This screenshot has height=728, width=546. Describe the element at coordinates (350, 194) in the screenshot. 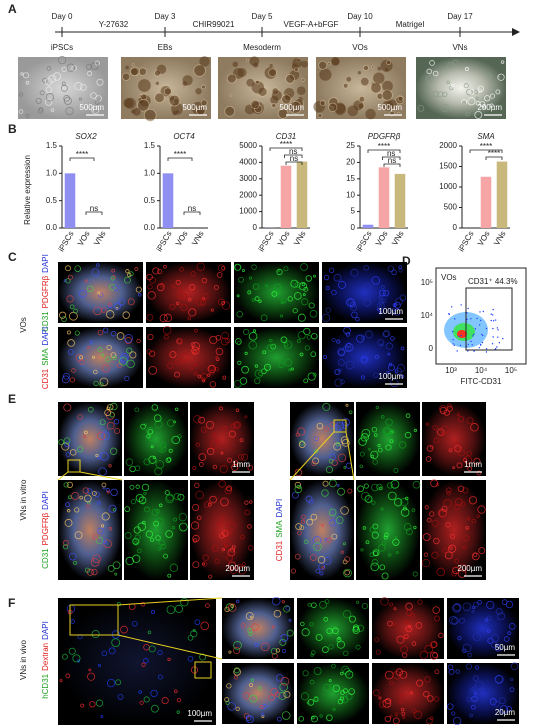

I see `y-tick-label: 10` at that location.